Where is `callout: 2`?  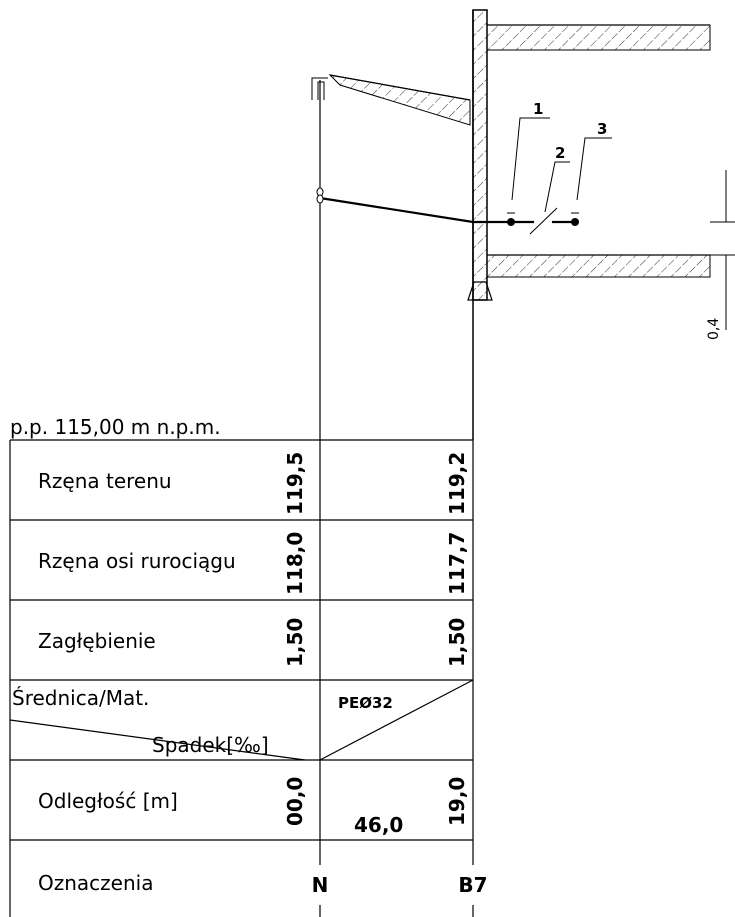 callout: 2 is located at coordinates (560, 153).